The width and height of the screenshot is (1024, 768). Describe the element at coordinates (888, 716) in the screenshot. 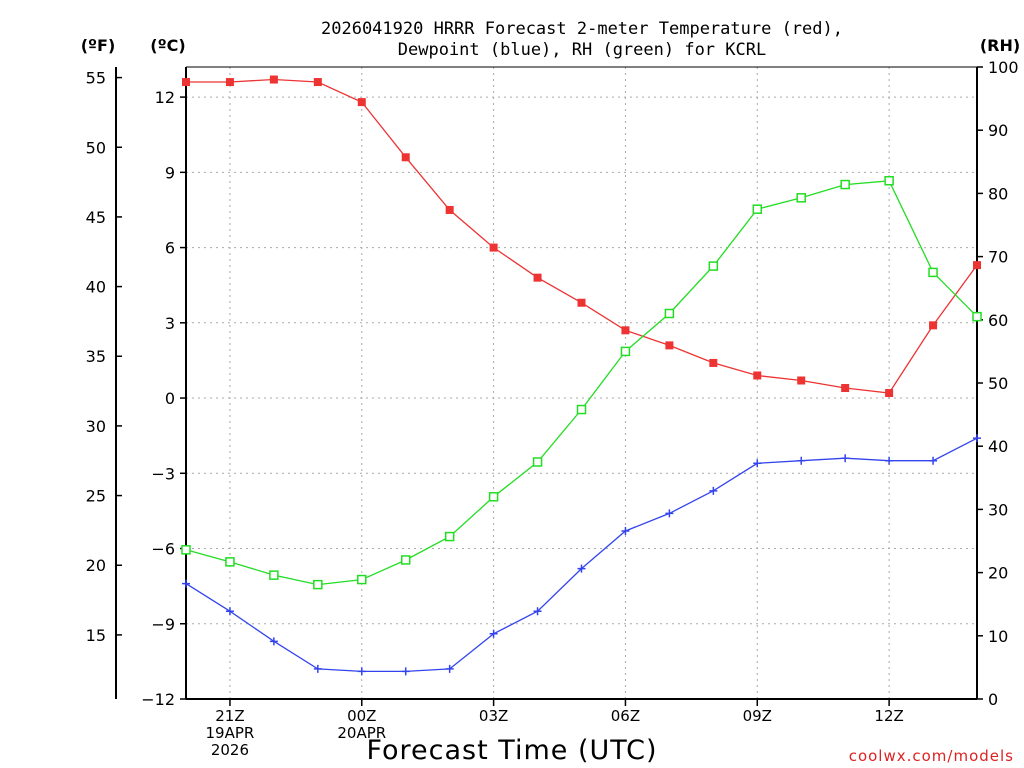

I see `x-tick-label: 12Z` at that location.